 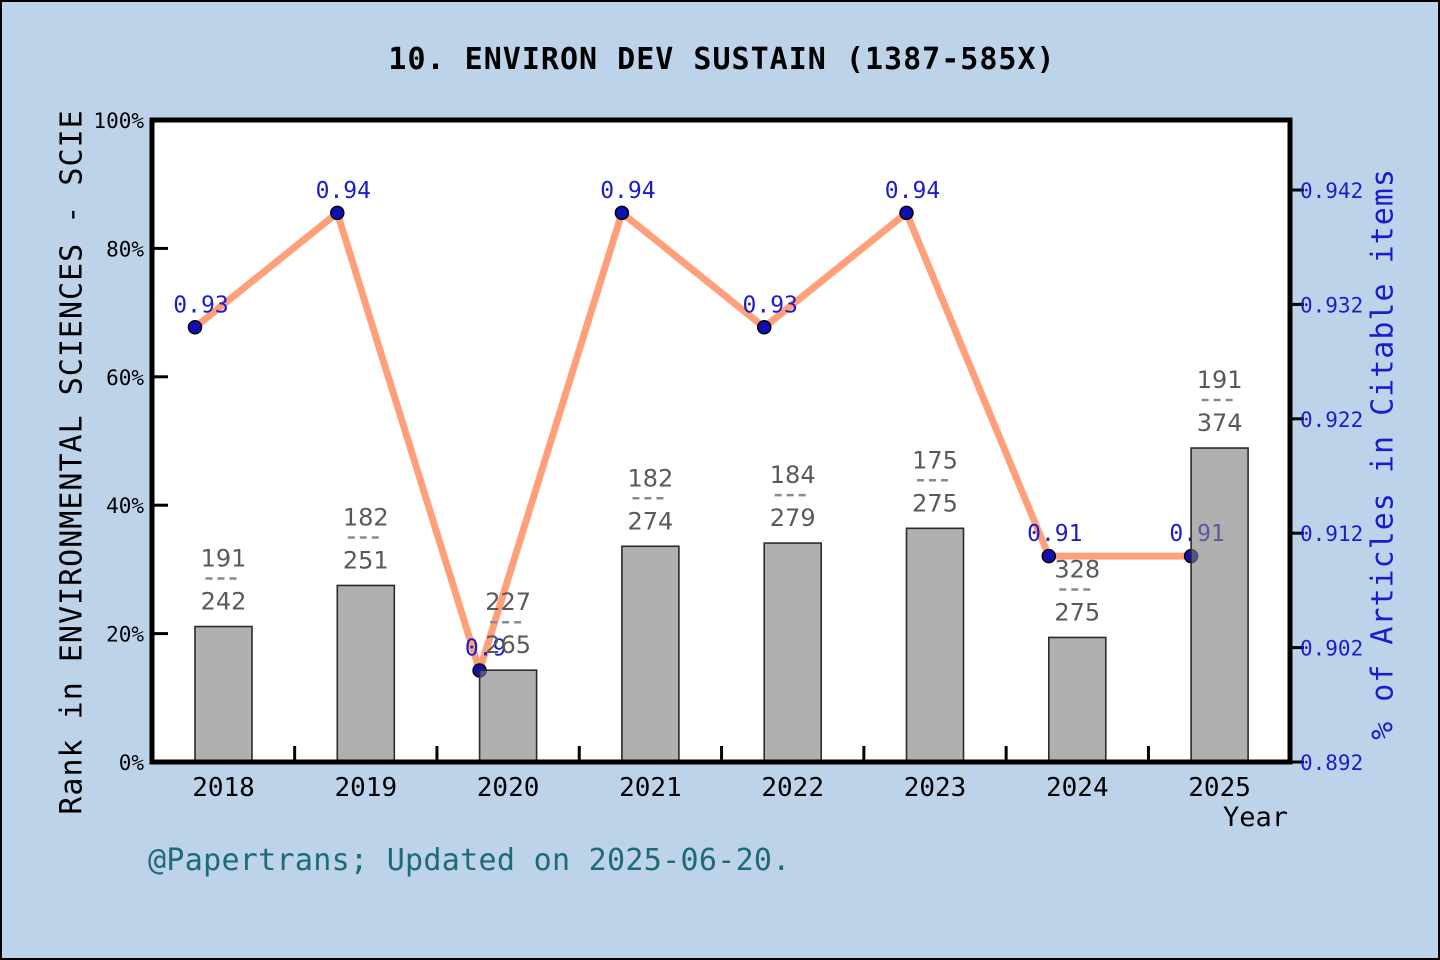 I want to click on x-axis-title: Year, so click(x=1255, y=817).